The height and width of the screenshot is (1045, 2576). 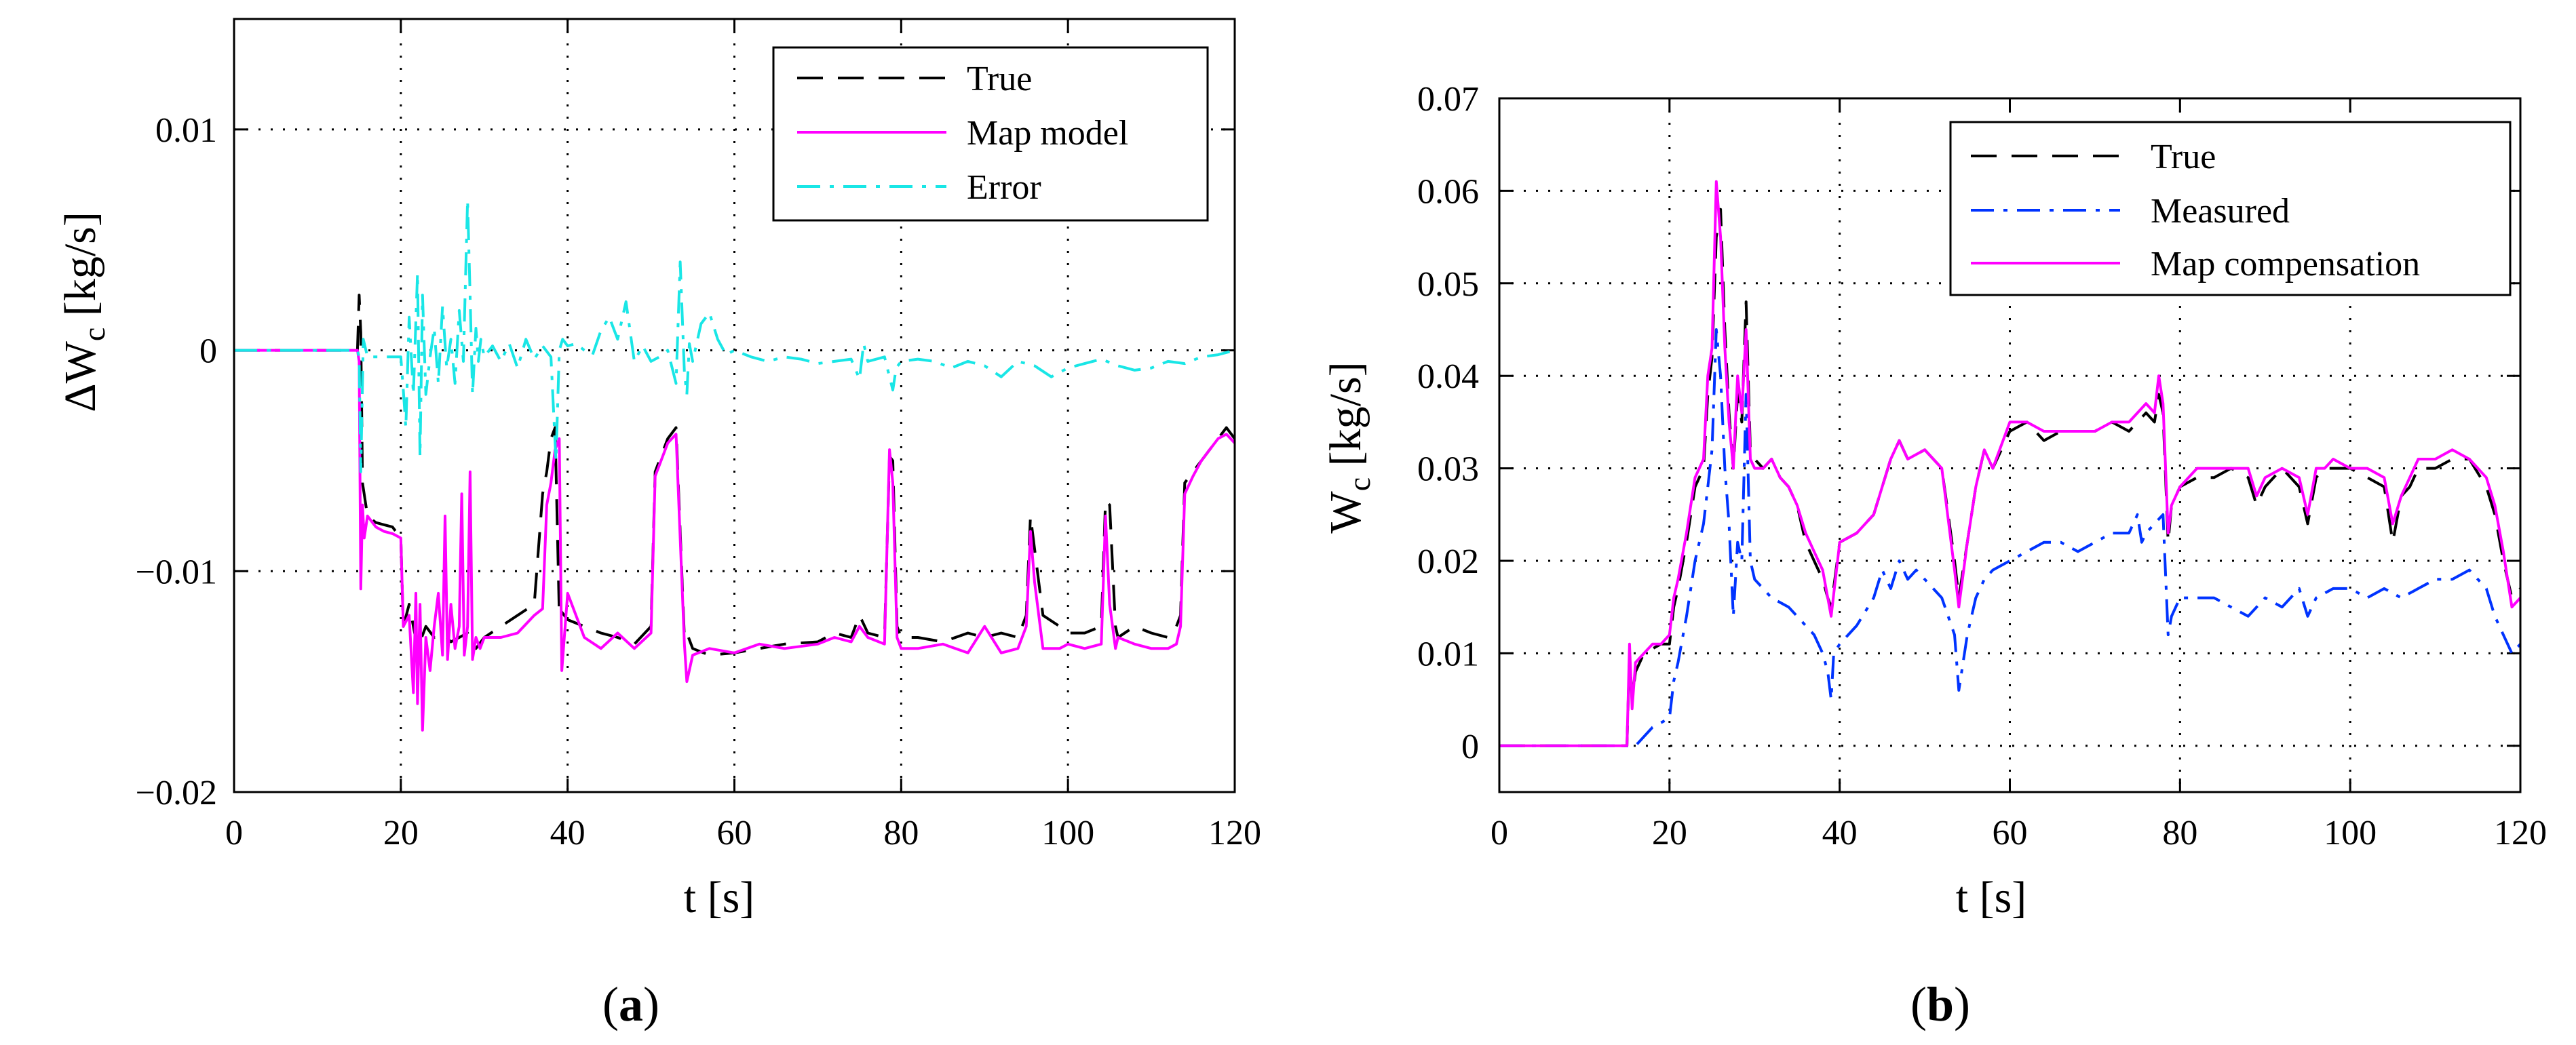 What do you see at coordinates (177, 793) in the screenshot?
I see `y-tick-label: −0.02` at bounding box center [177, 793].